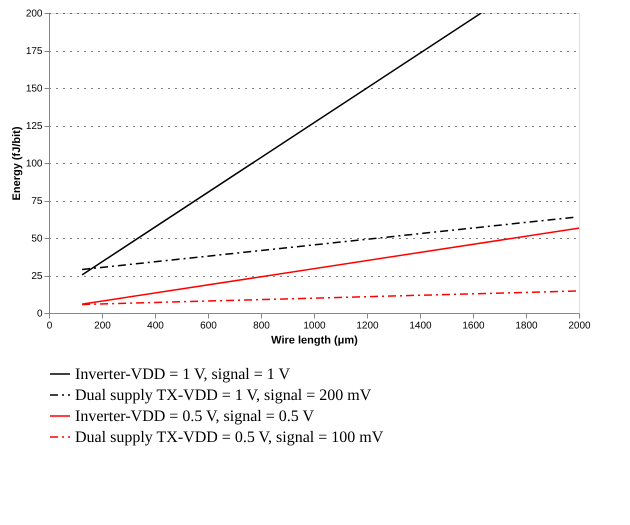 This screenshot has height=525, width=630. Describe the element at coordinates (194, 416) in the screenshot. I see `legend-label: Inverter-VDD = 0.5 V, signal = 0.5 V` at that location.